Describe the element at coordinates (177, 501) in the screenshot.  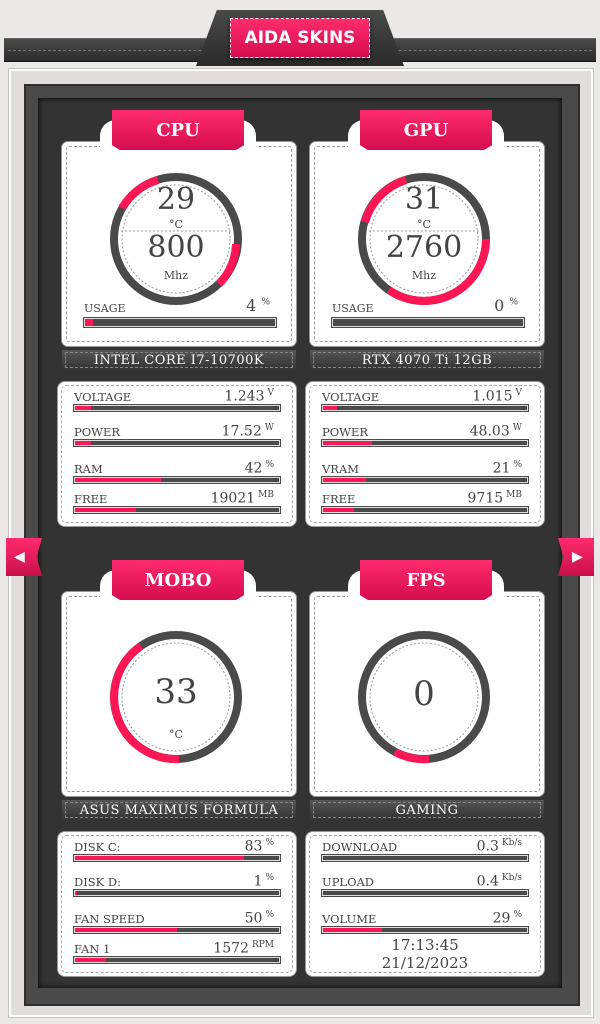
I see `cpu-stat-free: FREE 19021 MB` at that location.